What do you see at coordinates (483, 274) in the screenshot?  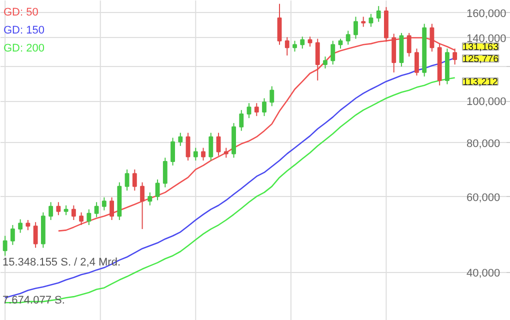 I see `y-tick-label: 40,000` at bounding box center [483, 274].